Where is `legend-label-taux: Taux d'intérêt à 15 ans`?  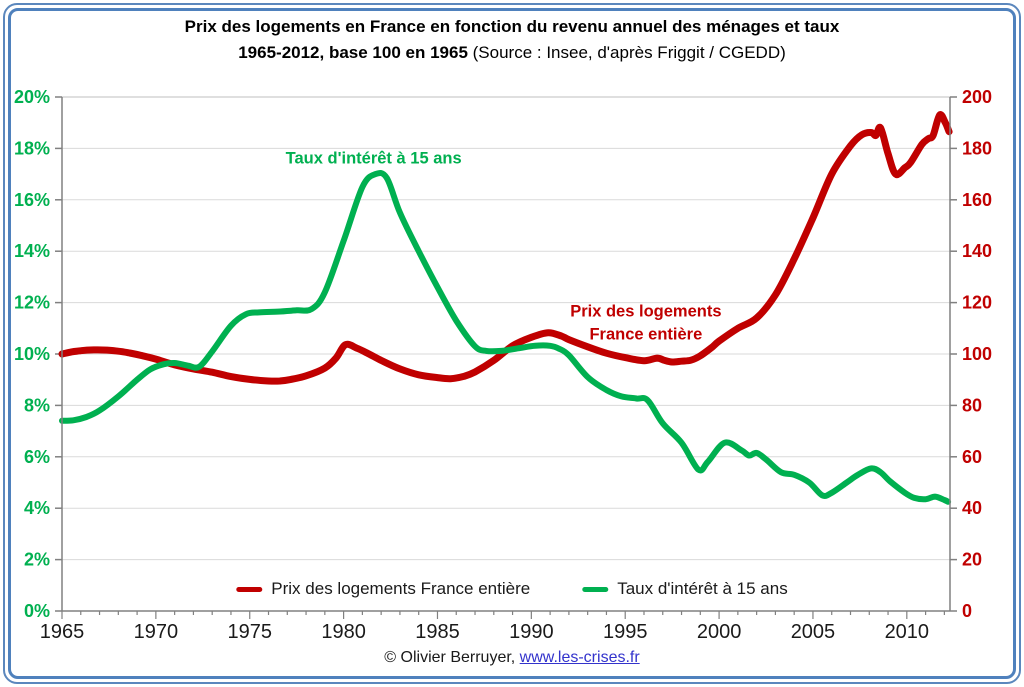
legend-label-taux: Taux d'intérêt à 15 ans is located at coordinates (702, 588).